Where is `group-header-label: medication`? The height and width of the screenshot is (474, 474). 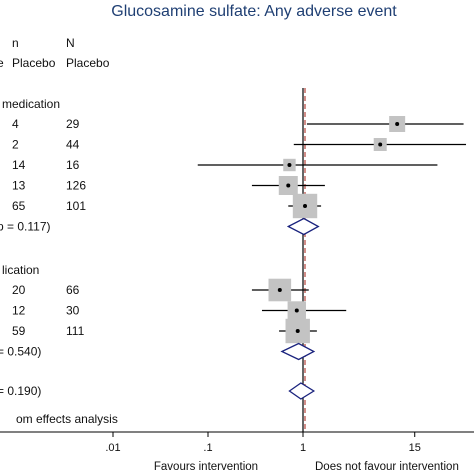 group-header-label: medication is located at coordinates (31, 104).